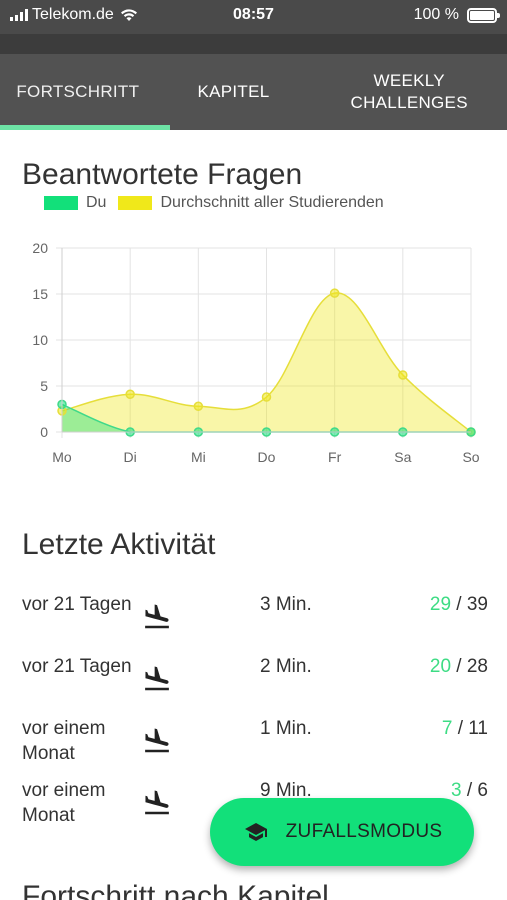 The image size is (507, 900). Describe the element at coordinates (162, 174) in the screenshot. I see `answered-questions-title: Beantwortete Fragen` at that location.